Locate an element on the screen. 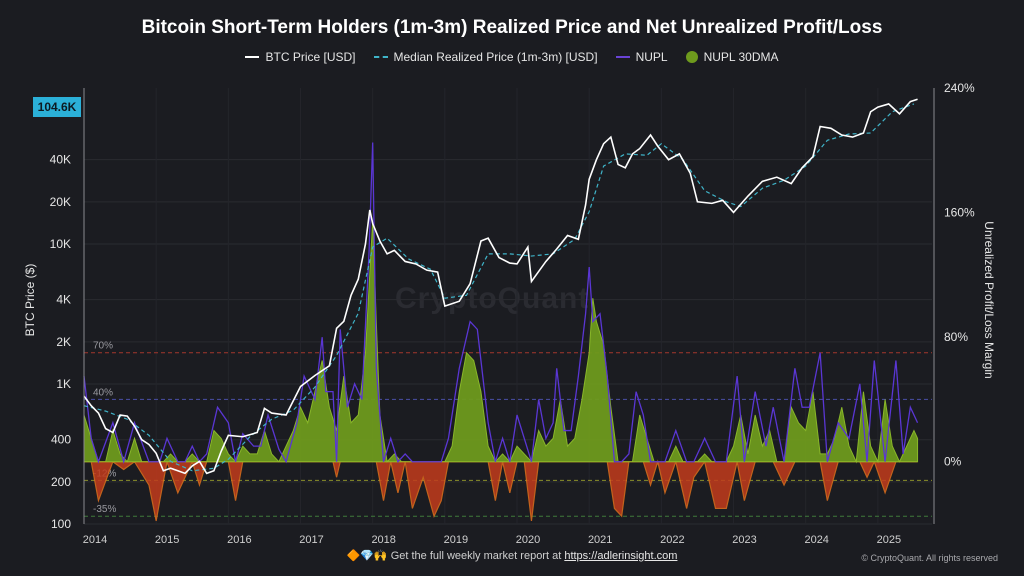 The image size is (1024, 576). legend-median-realized: Median Realized Price (1m-3m) [USD] is located at coordinates (485, 57).